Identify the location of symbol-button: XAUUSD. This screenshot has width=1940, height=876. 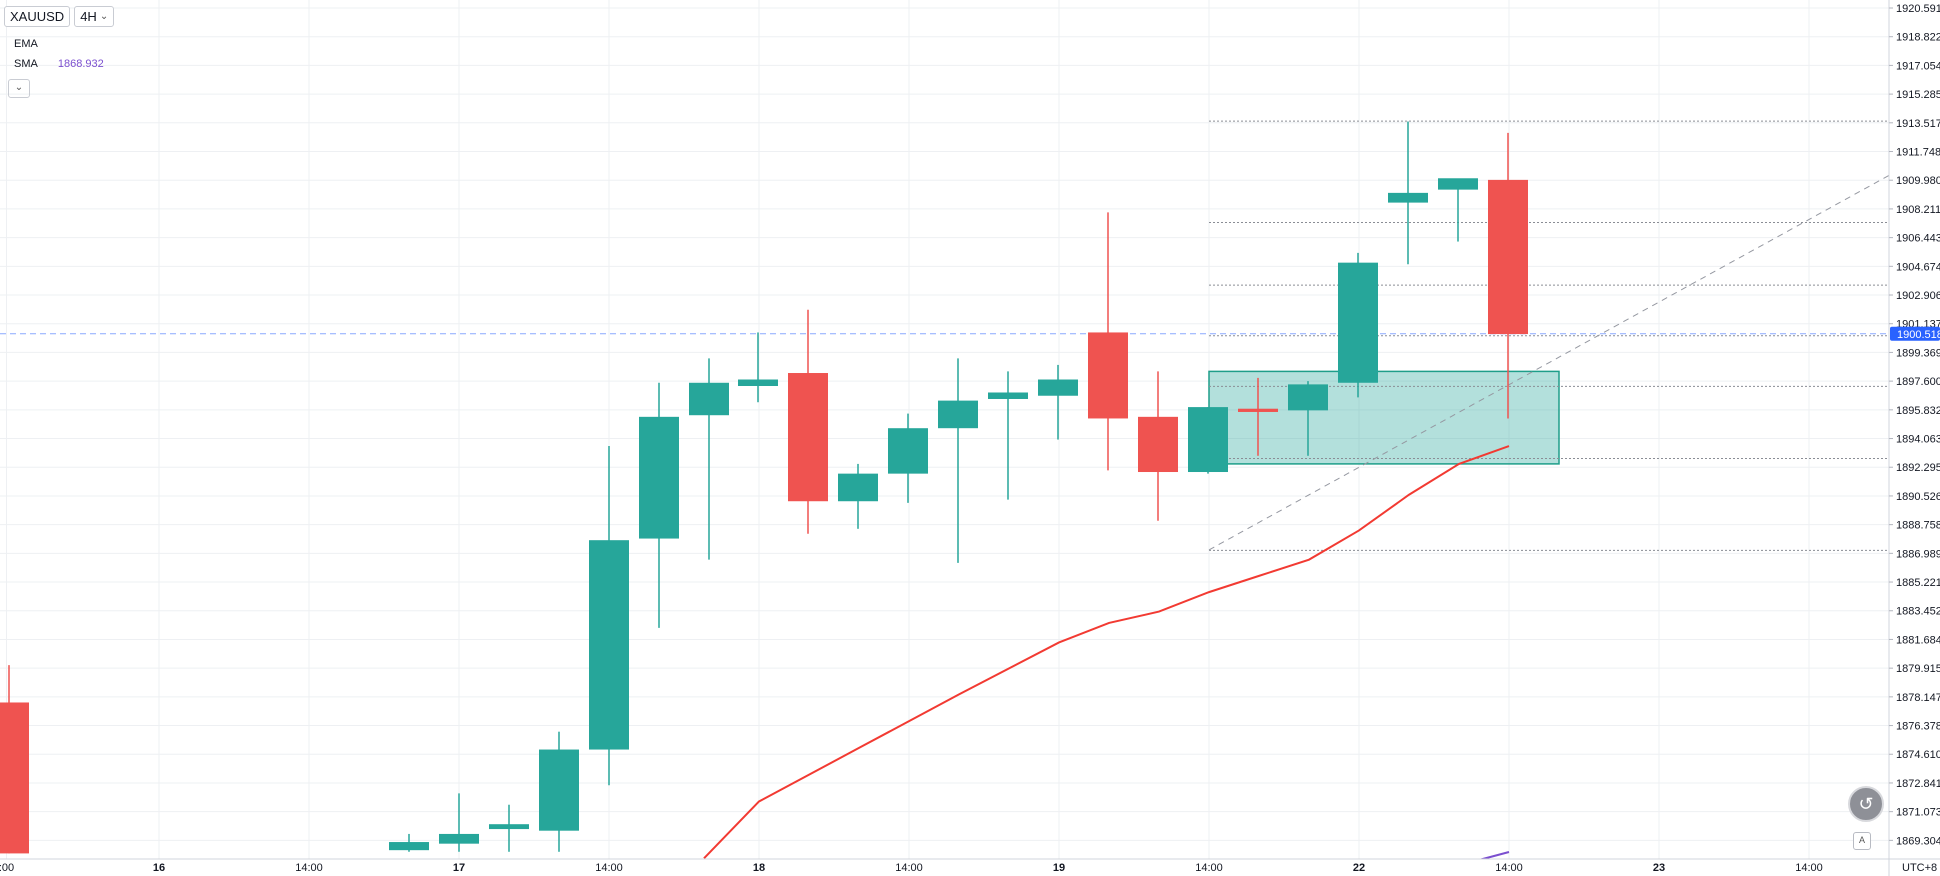
(37, 16).